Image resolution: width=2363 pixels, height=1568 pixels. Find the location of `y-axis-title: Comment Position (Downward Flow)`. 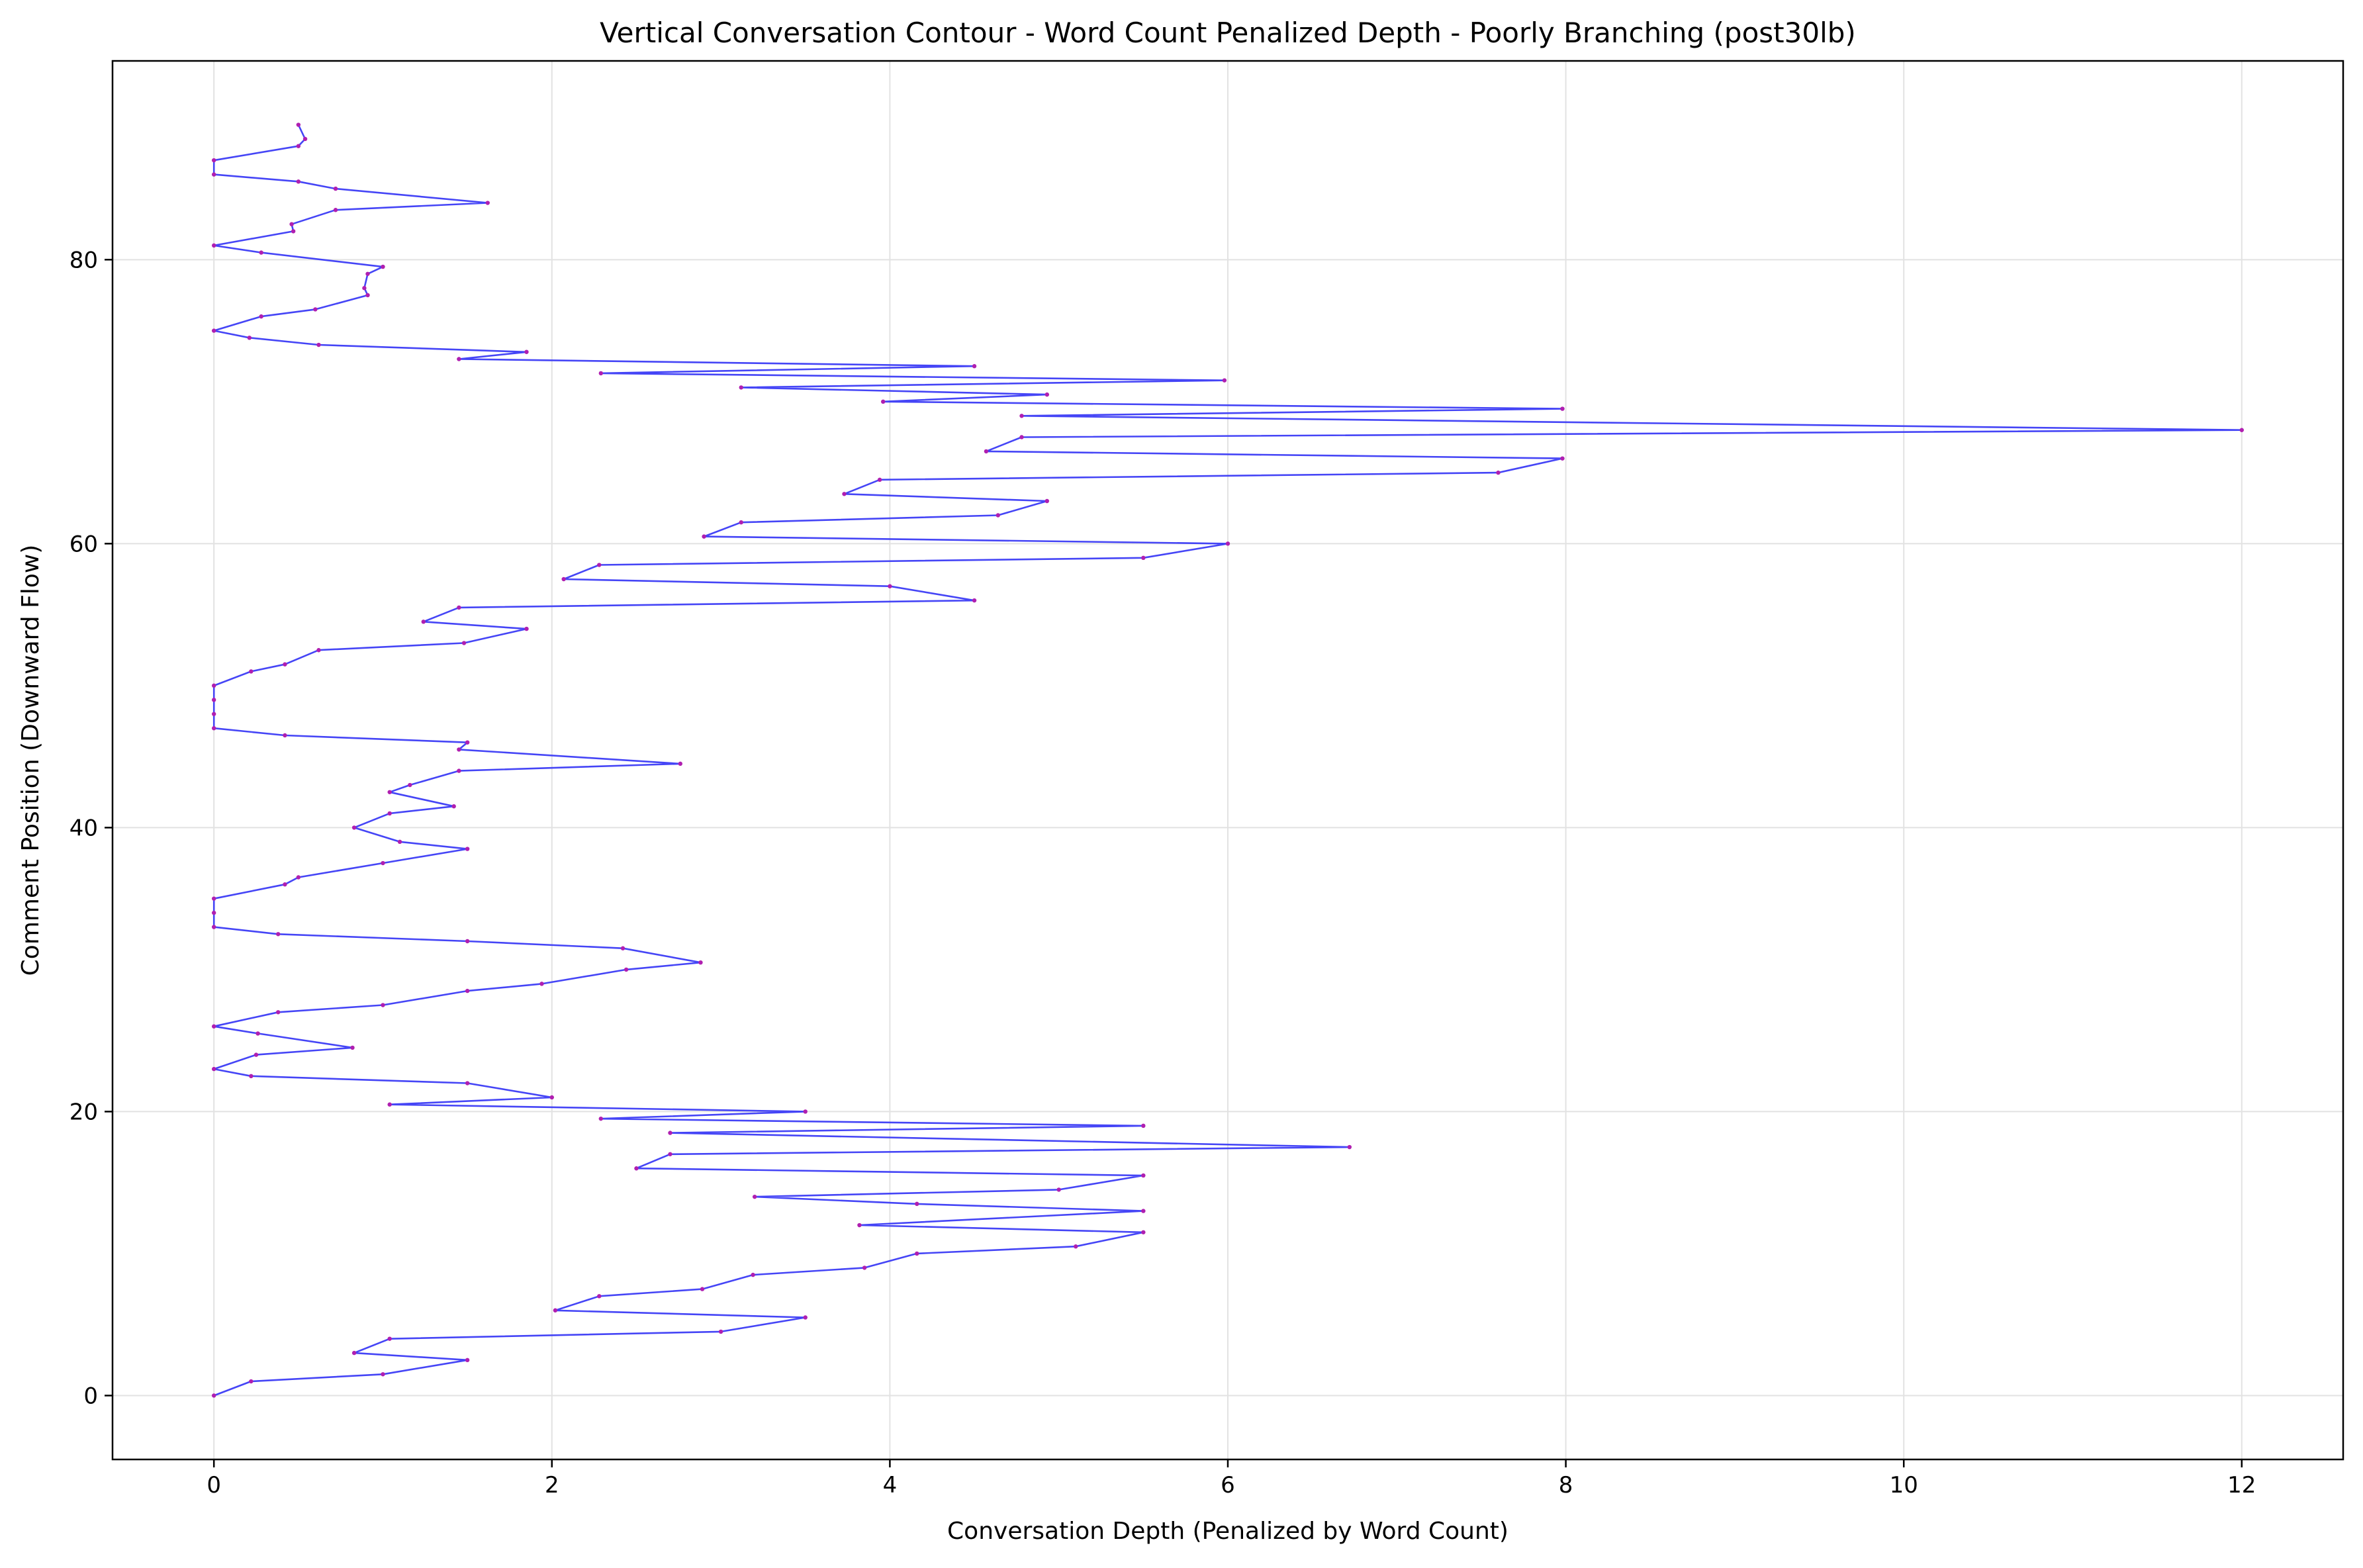

y-axis-title: Comment Position (Downward Flow) is located at coordinates (30, 760).